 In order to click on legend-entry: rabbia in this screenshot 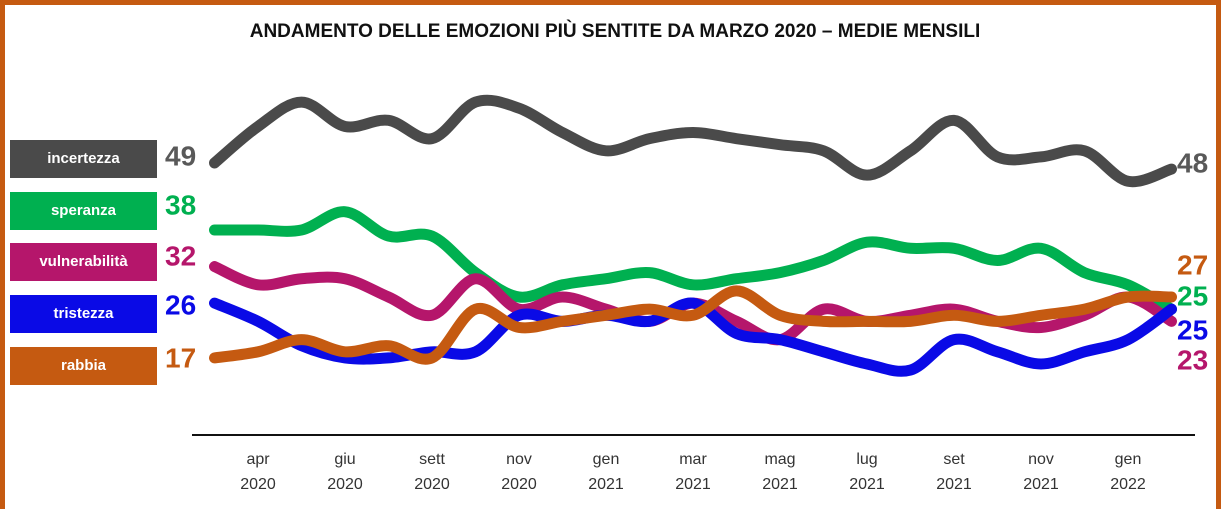, I will do `click(83, 366)`.